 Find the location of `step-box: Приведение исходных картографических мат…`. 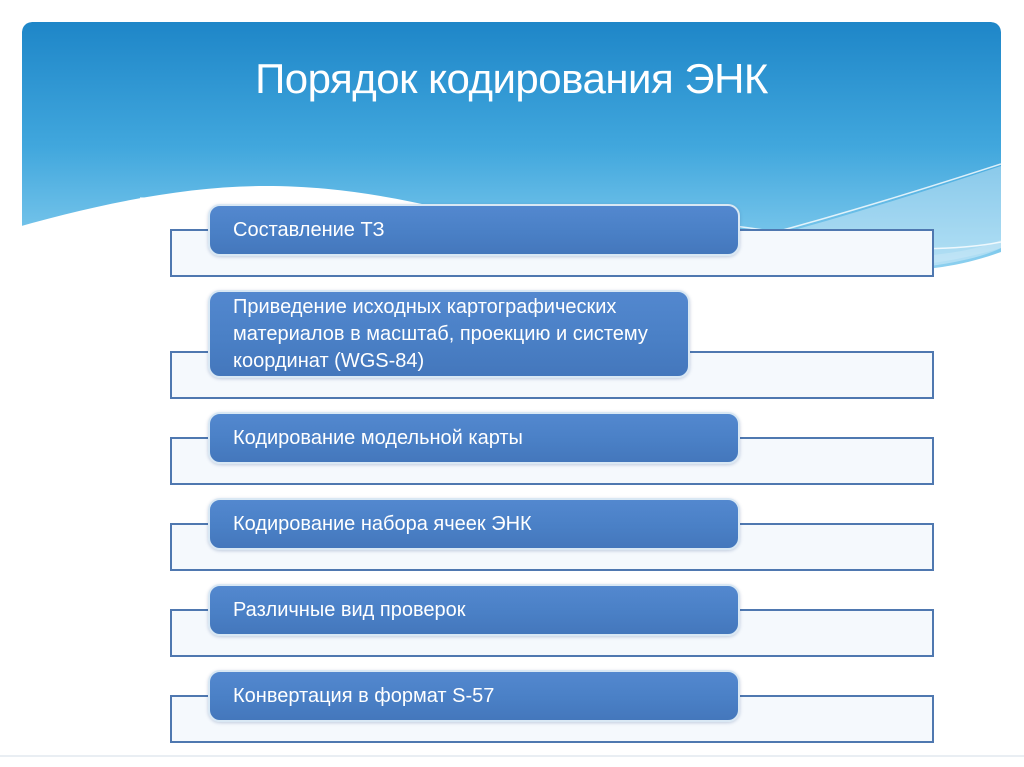

step-box: Приведение исходных картографических мат… is located at coordinates (449, 334).